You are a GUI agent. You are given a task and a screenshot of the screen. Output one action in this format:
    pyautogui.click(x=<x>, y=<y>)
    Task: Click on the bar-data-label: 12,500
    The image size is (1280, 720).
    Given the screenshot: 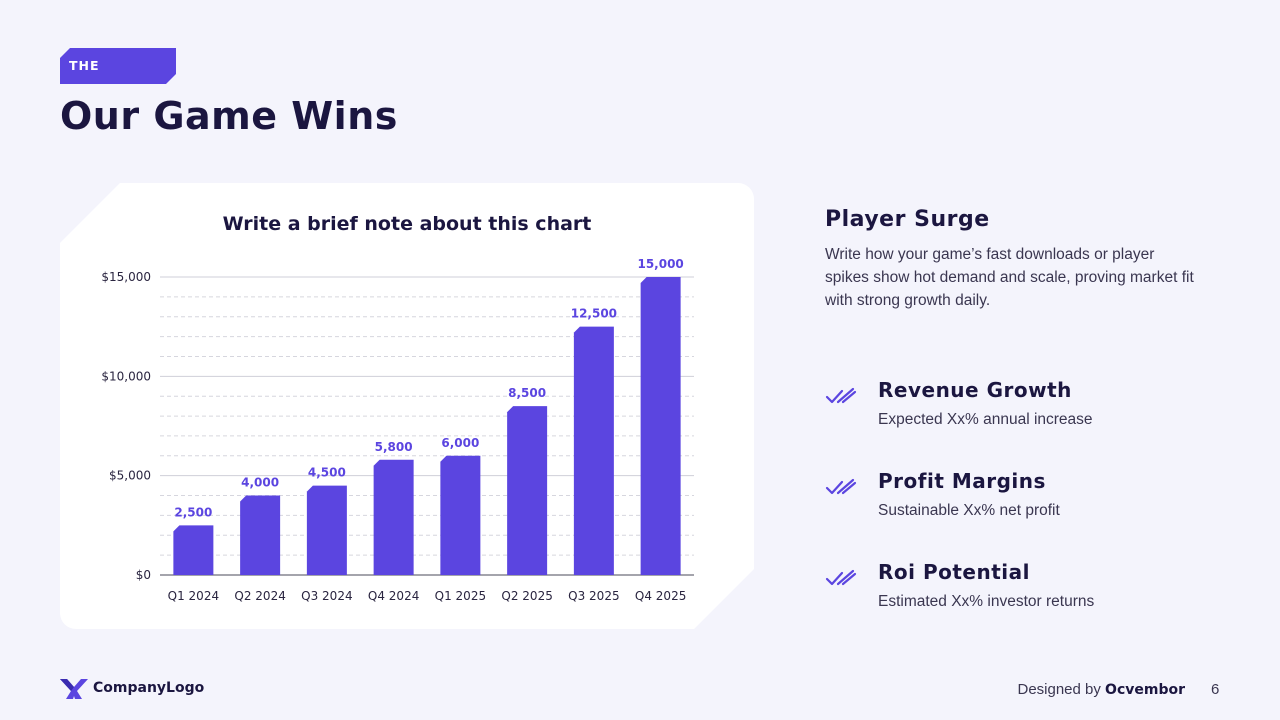 What is the action you would take?
    pyautogui.click(x=594, y=314)
    